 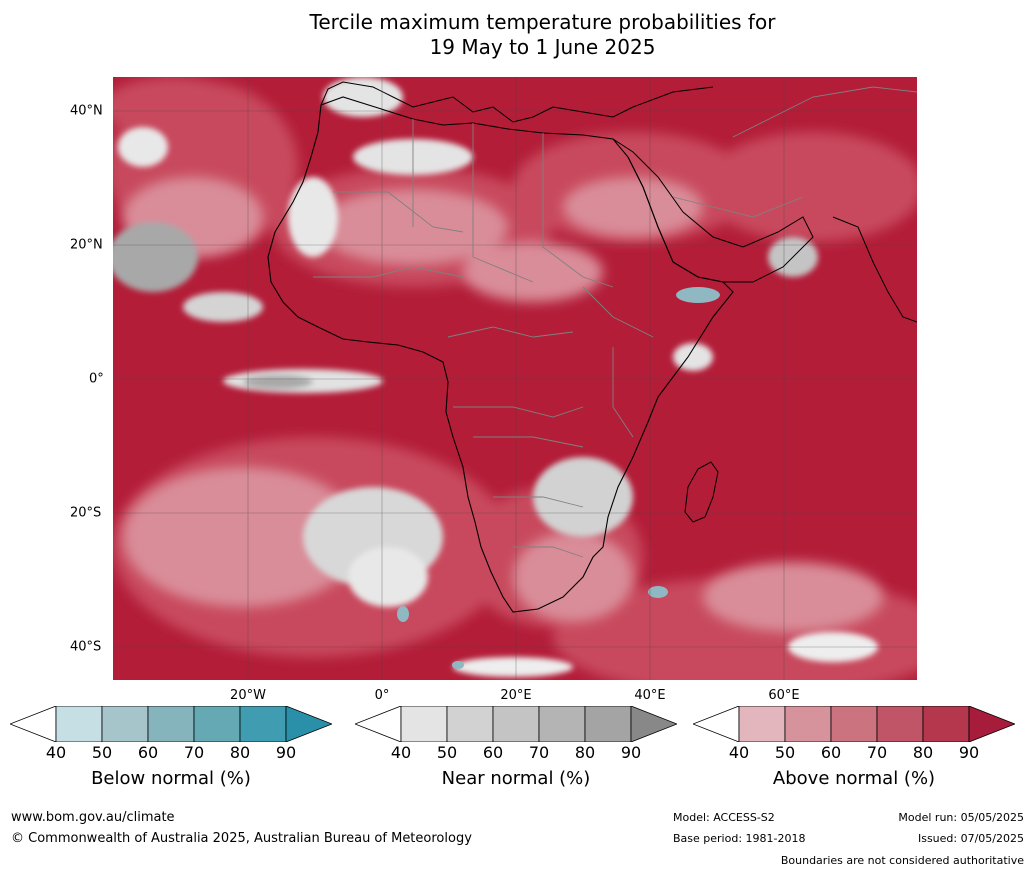 I want to click on below-tick-70: 70, so click(x=194, y=752).